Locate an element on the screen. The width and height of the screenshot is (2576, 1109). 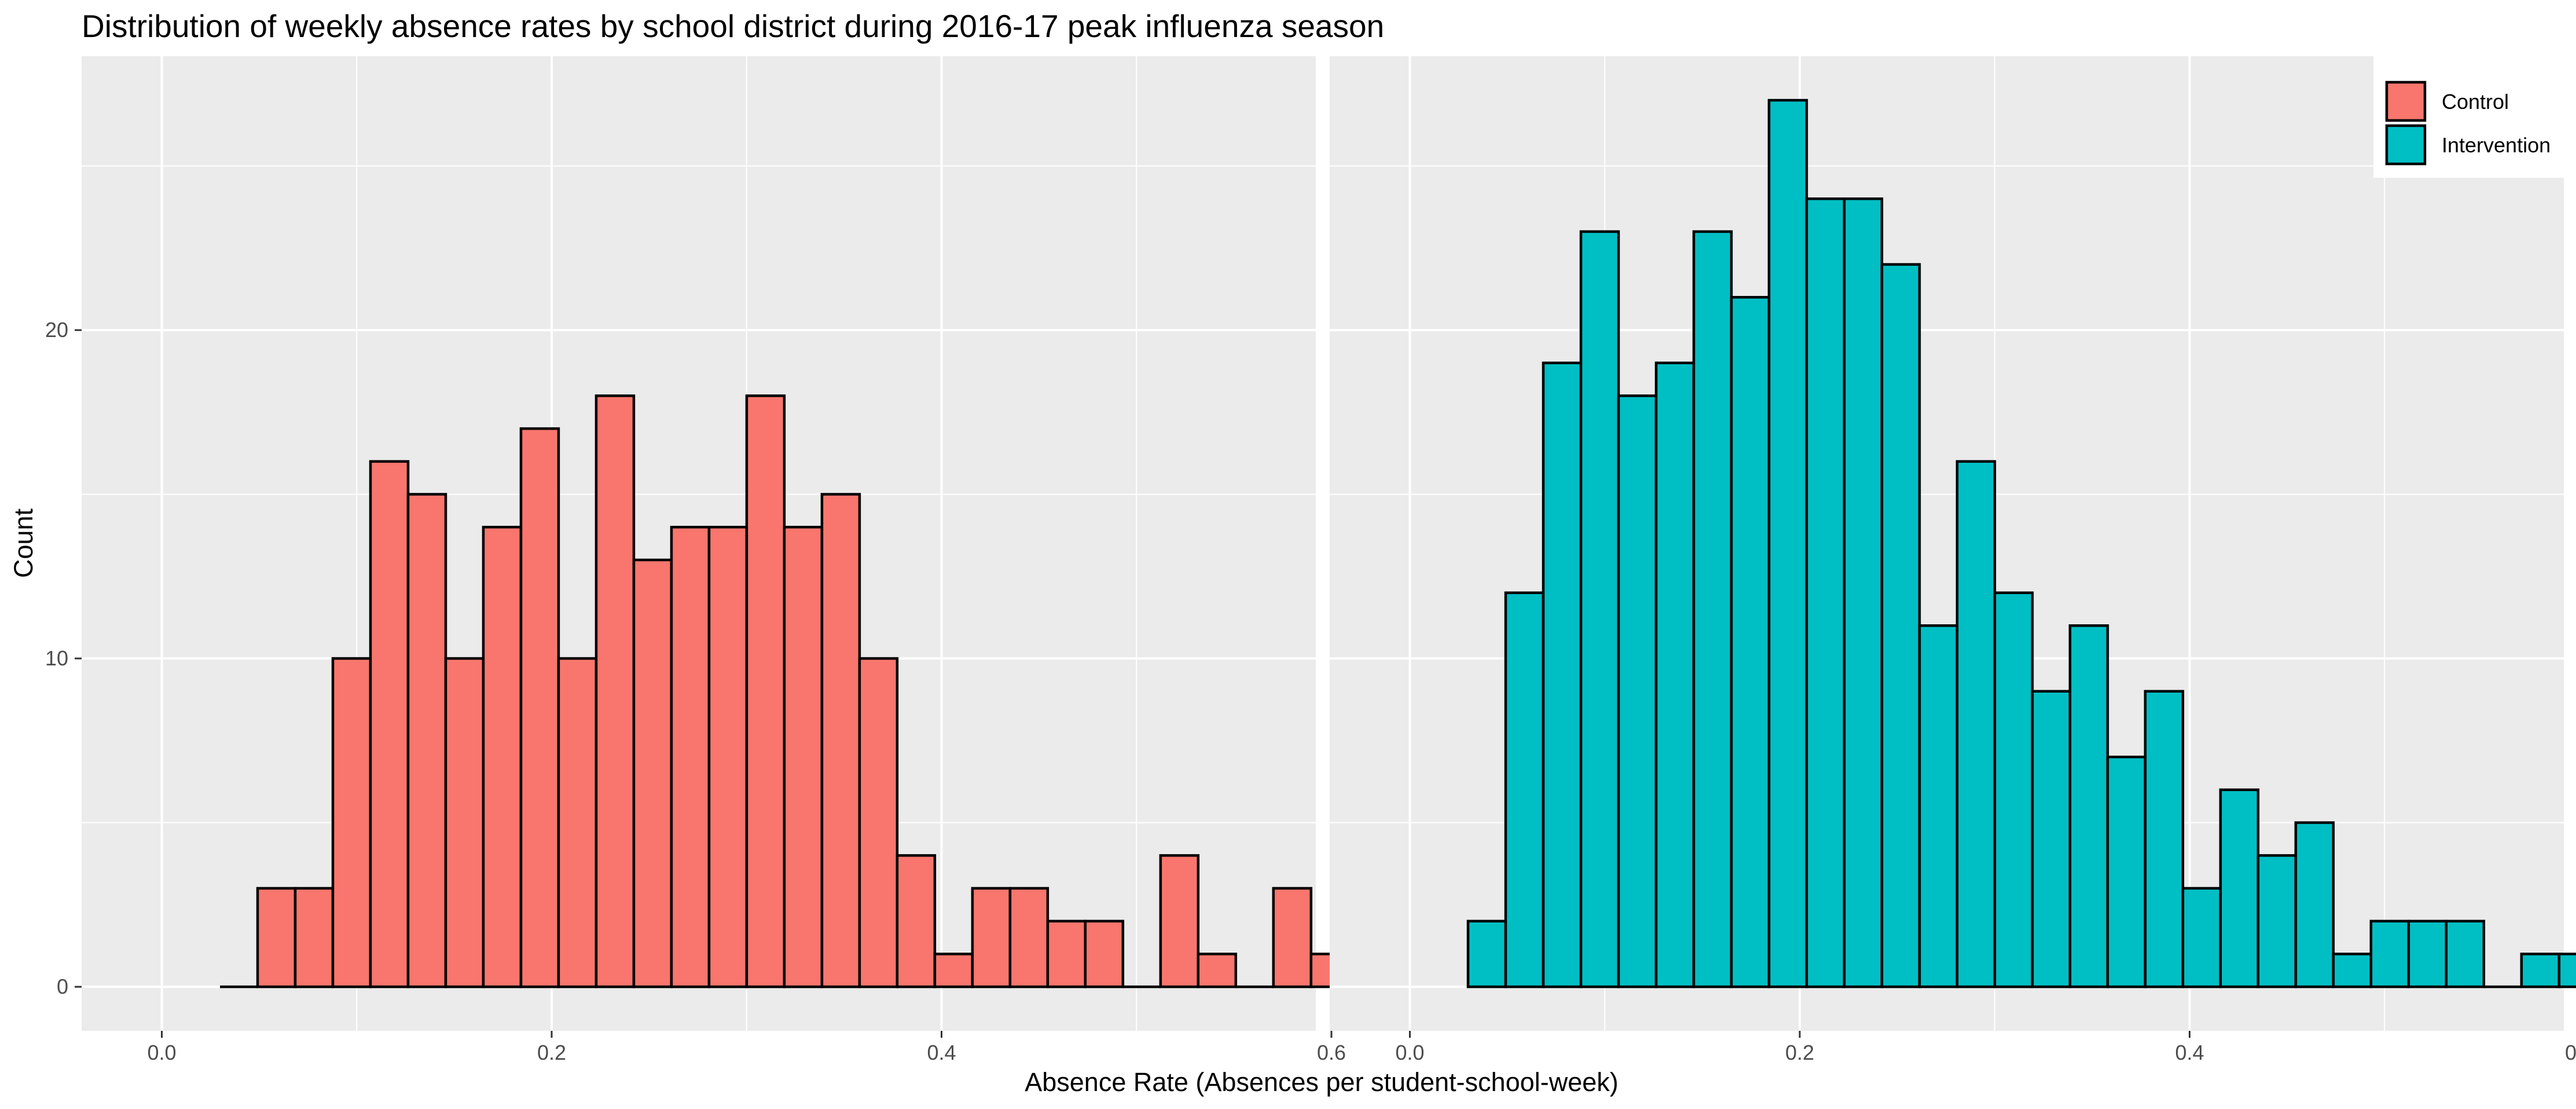
y-axis: 0 10 20 is located at coordinates (63, 658).